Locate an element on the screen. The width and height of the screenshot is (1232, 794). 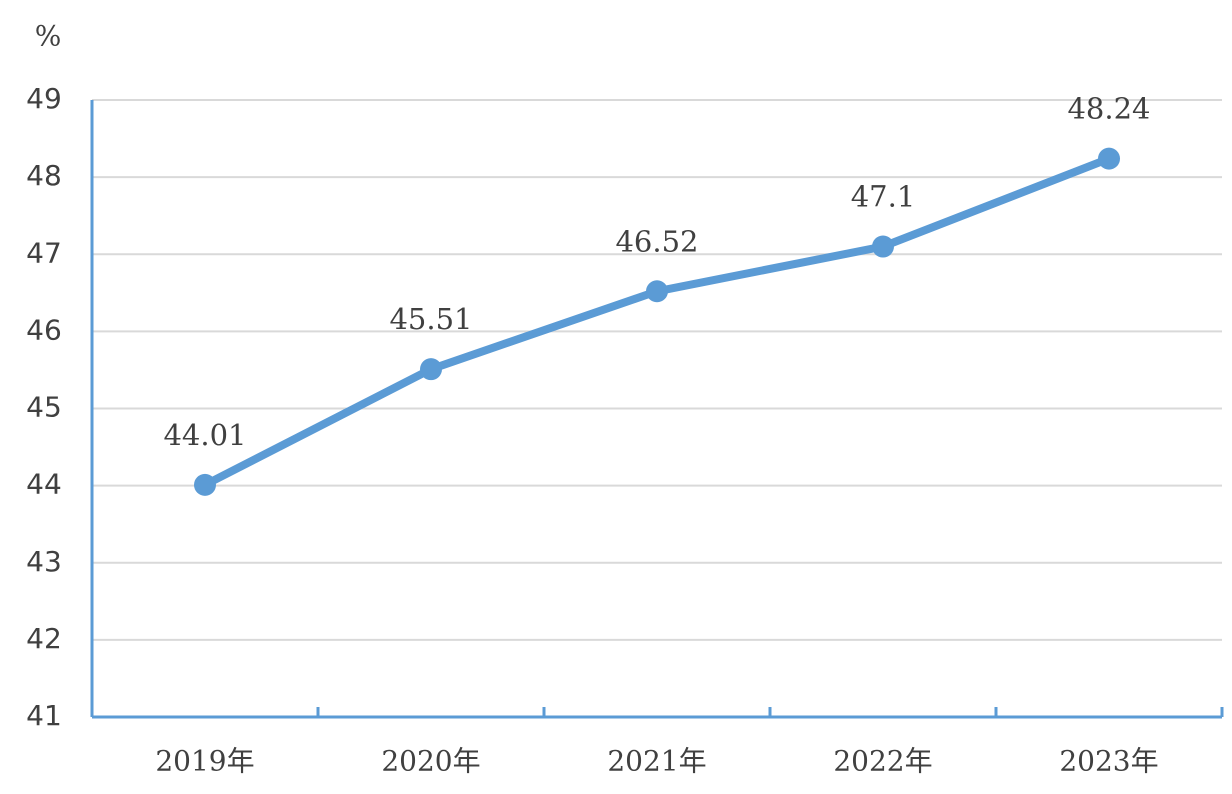
x-tick-label: 2022年 is located at coordinates (882, 761).